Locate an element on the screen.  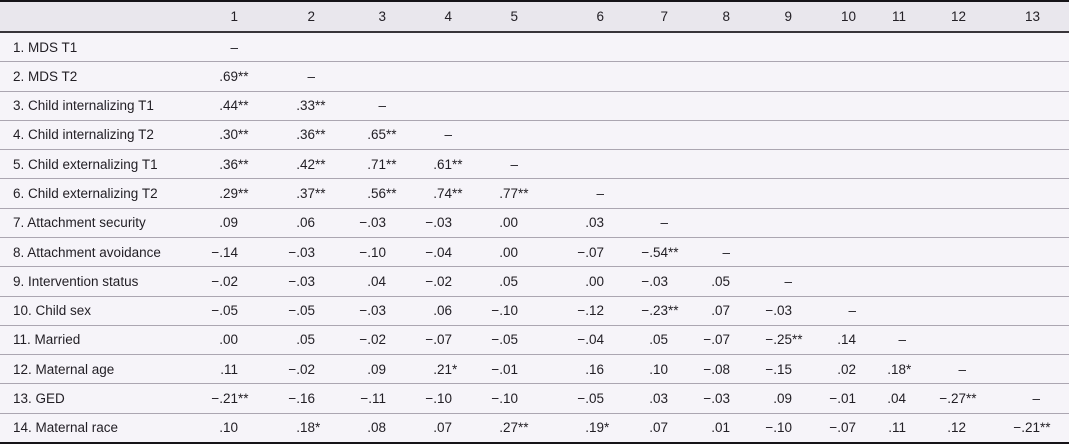
correlation-value: −.07 is located at coordinates (590, 252).